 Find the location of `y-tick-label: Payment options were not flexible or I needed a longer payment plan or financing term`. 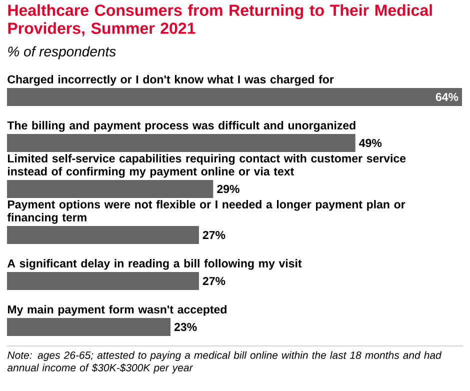

y-tick-label: Payment options were not flexible or I needed a longer payment plan or financing term is located at coordinates (206, 212).